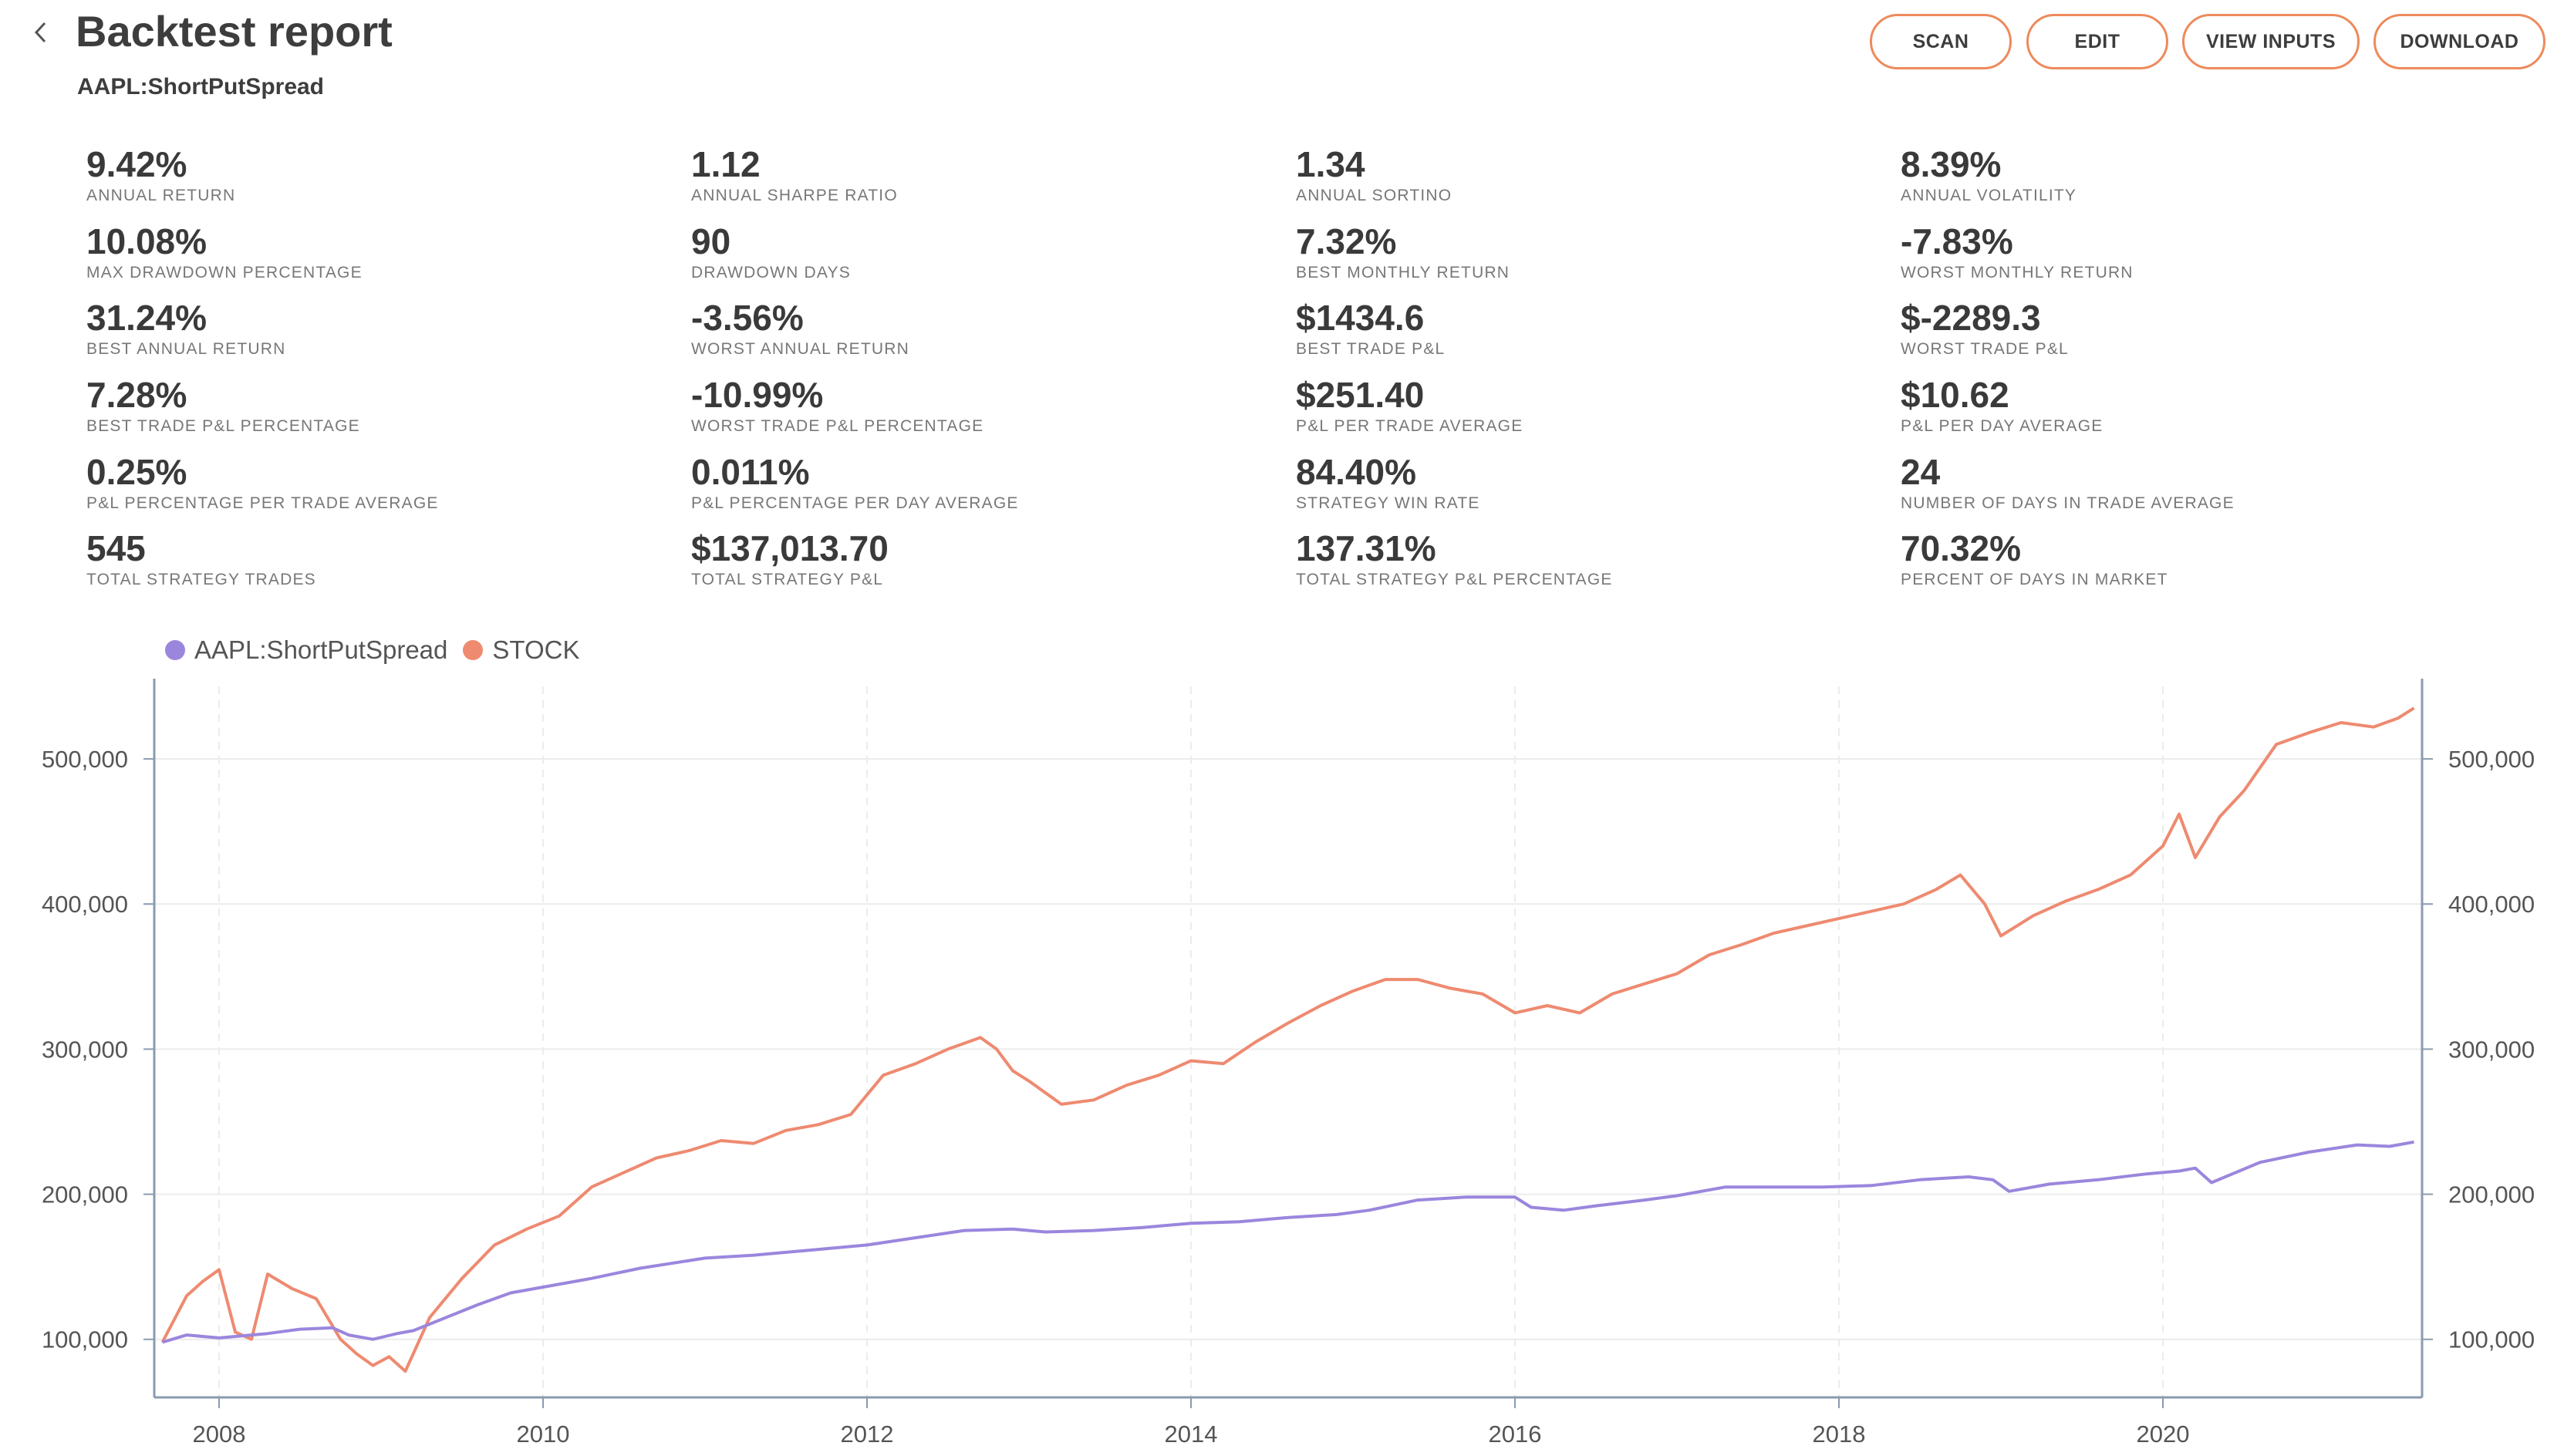 The width and height of the screenshot is (2564, 1456). I want to click on legend-dot-stock, so click(473, 650).